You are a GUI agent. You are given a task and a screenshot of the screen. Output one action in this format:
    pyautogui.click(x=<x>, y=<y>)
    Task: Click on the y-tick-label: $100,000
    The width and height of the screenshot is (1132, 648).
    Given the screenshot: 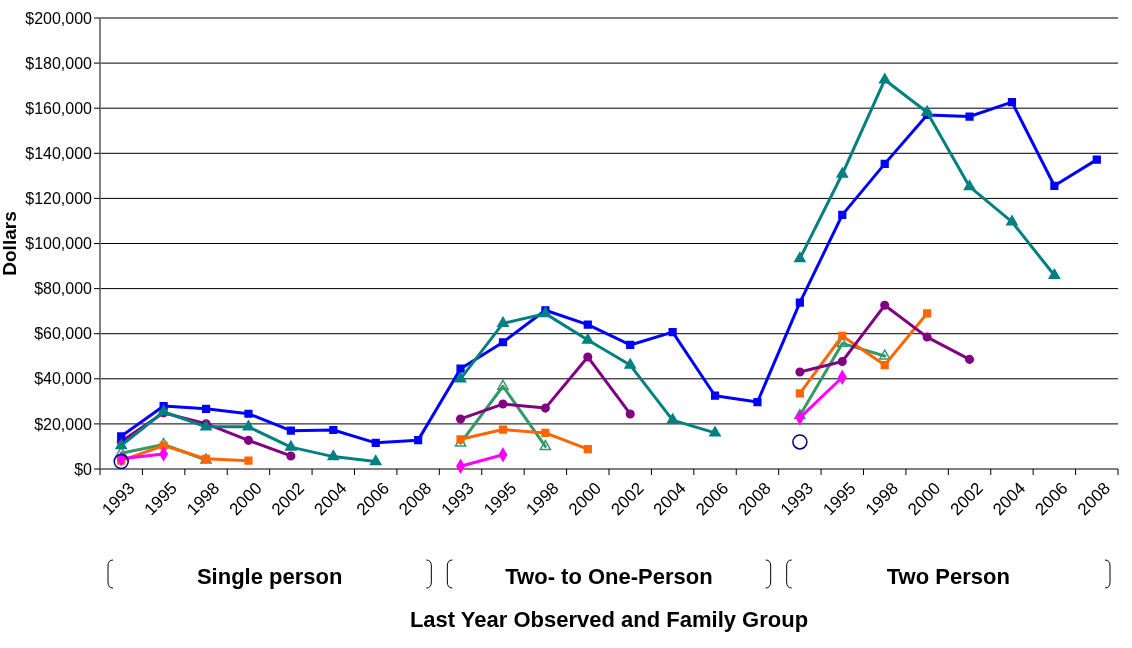 What is the action you would take?
    pyautogui.click(x=59, y=244)
    